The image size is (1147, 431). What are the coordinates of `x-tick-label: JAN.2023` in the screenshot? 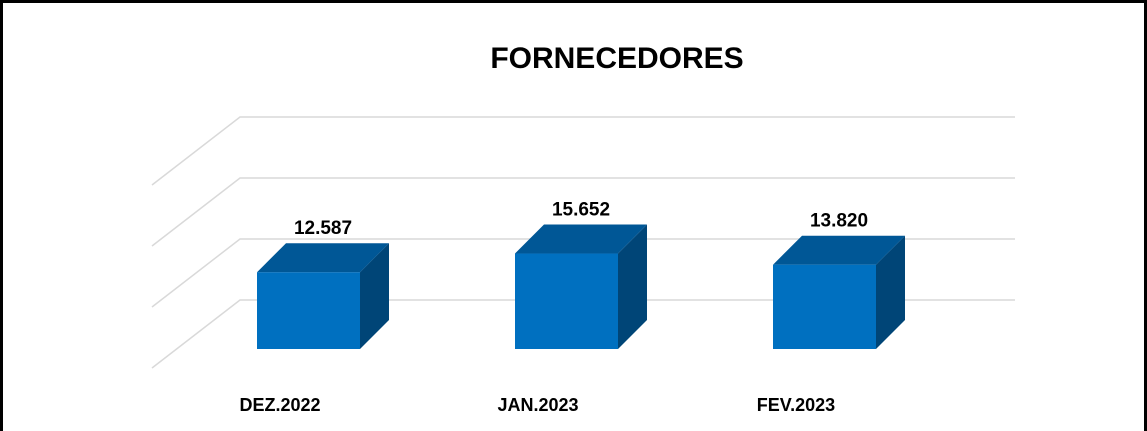 It's located at (537, 405).